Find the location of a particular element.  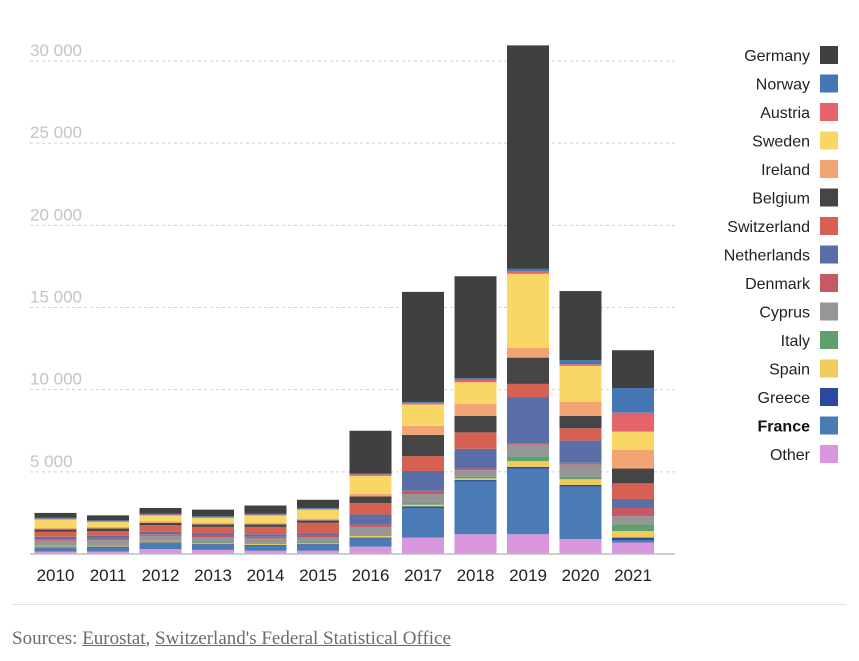

legend-label: Ireland is located at coordinates (785, 170).